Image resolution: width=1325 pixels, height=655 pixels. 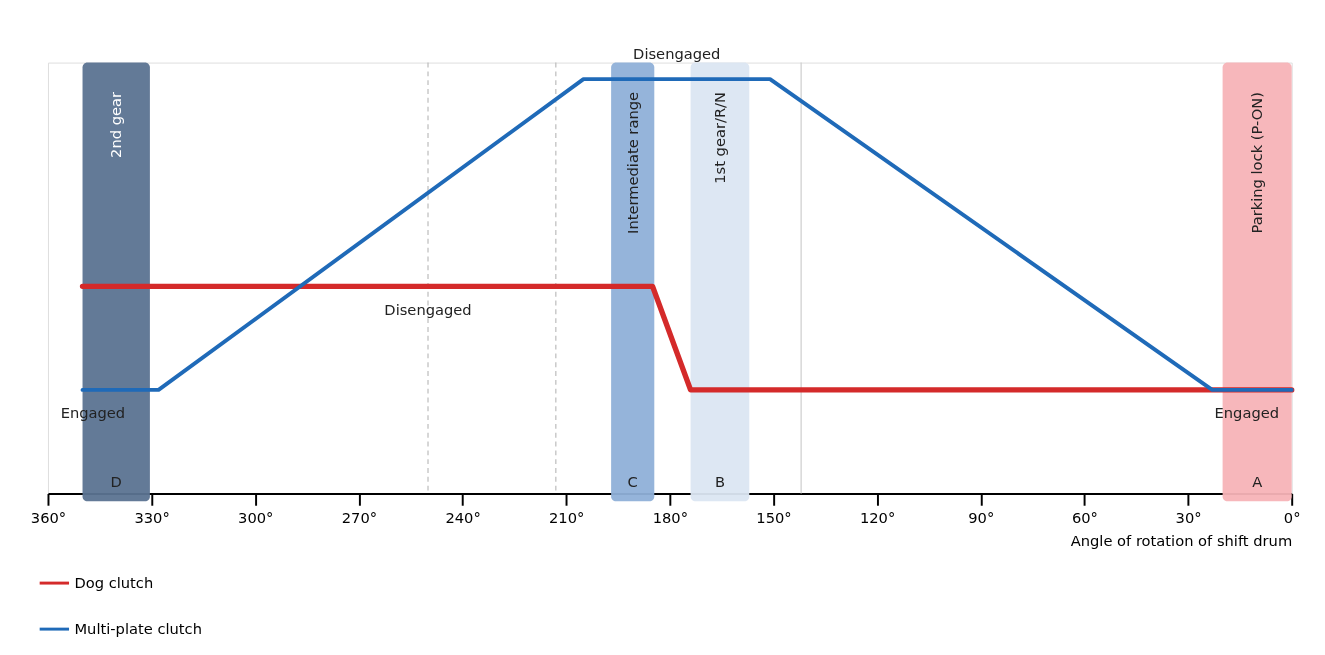 I want to click on annotation: D, so click(x=116, y=481).